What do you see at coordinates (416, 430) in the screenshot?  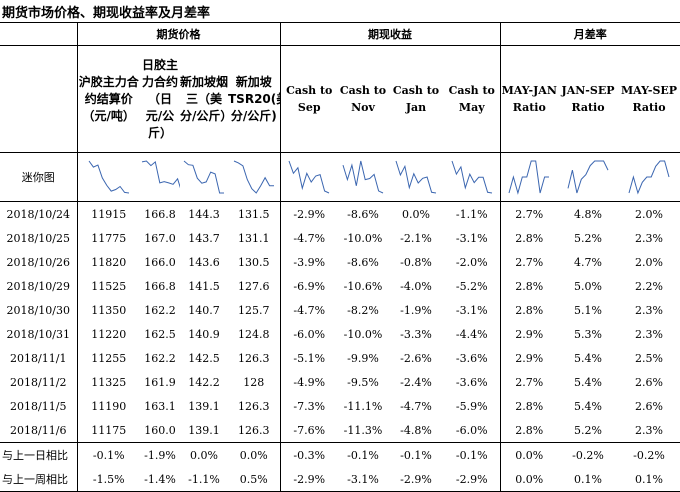 I see `table-cell: -4.8%` at bounding box center [416, 430].